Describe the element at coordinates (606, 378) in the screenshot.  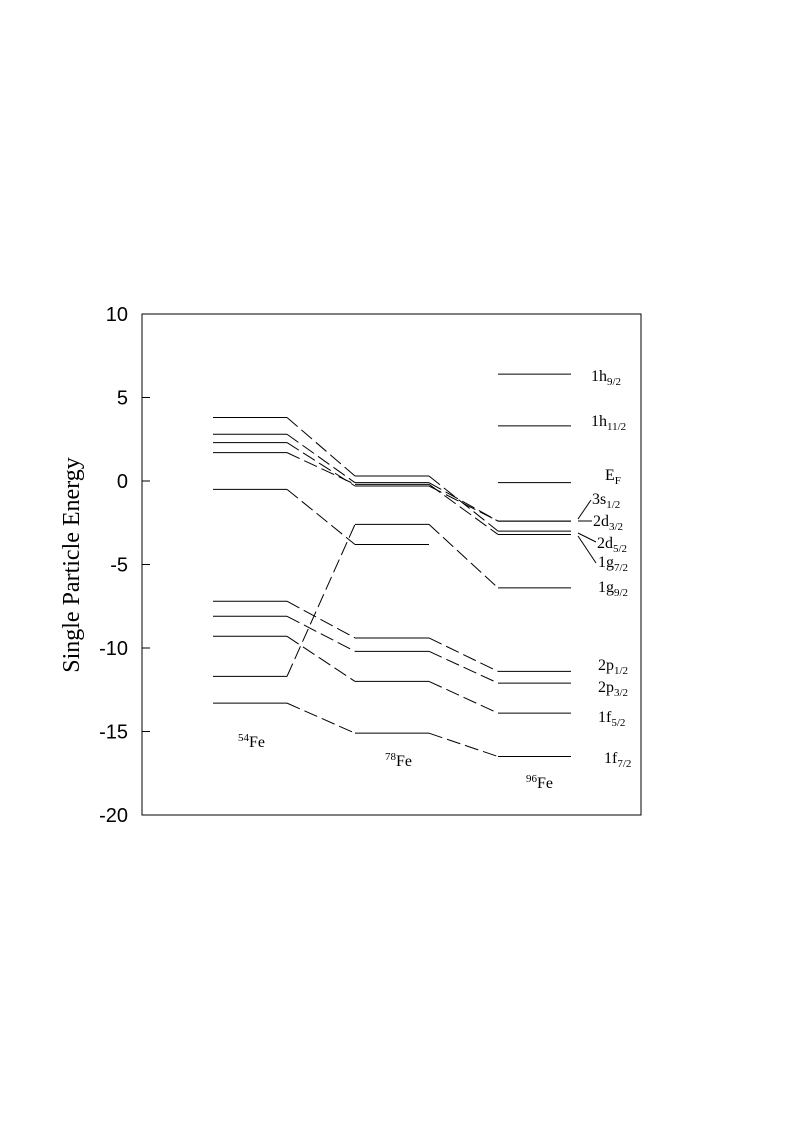
I see `state-label: 1h9/2` at that location.